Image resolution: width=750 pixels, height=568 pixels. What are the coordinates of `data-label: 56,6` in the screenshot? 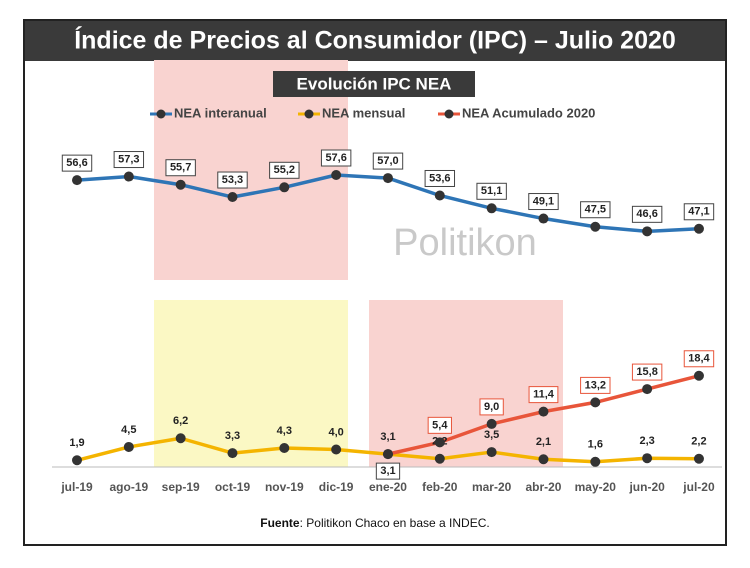 It's located at (76, 163).